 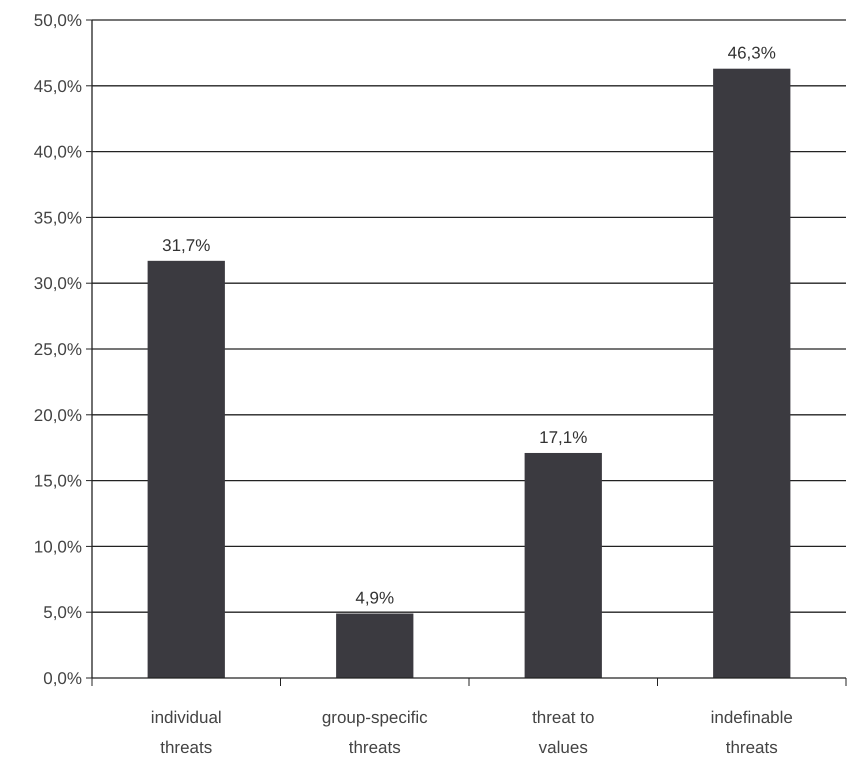 I want to click on y-tick-label: 5,0%, so click(x=62, y=612).